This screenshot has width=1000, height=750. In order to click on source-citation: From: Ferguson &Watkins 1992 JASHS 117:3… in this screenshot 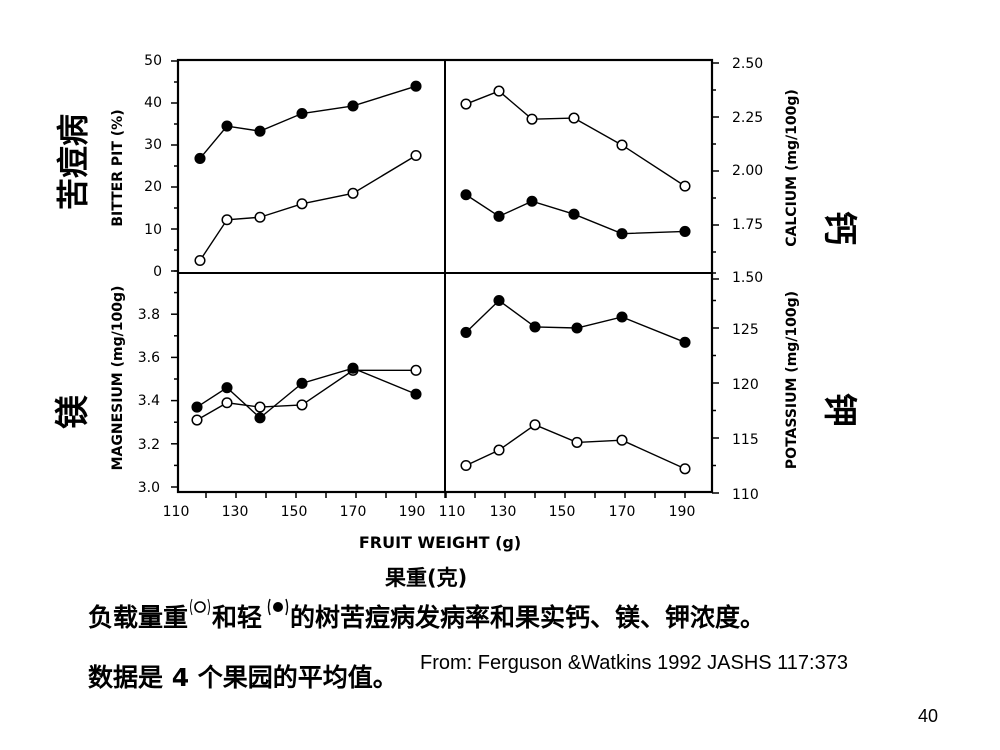, I will do `click(634, 663)`.